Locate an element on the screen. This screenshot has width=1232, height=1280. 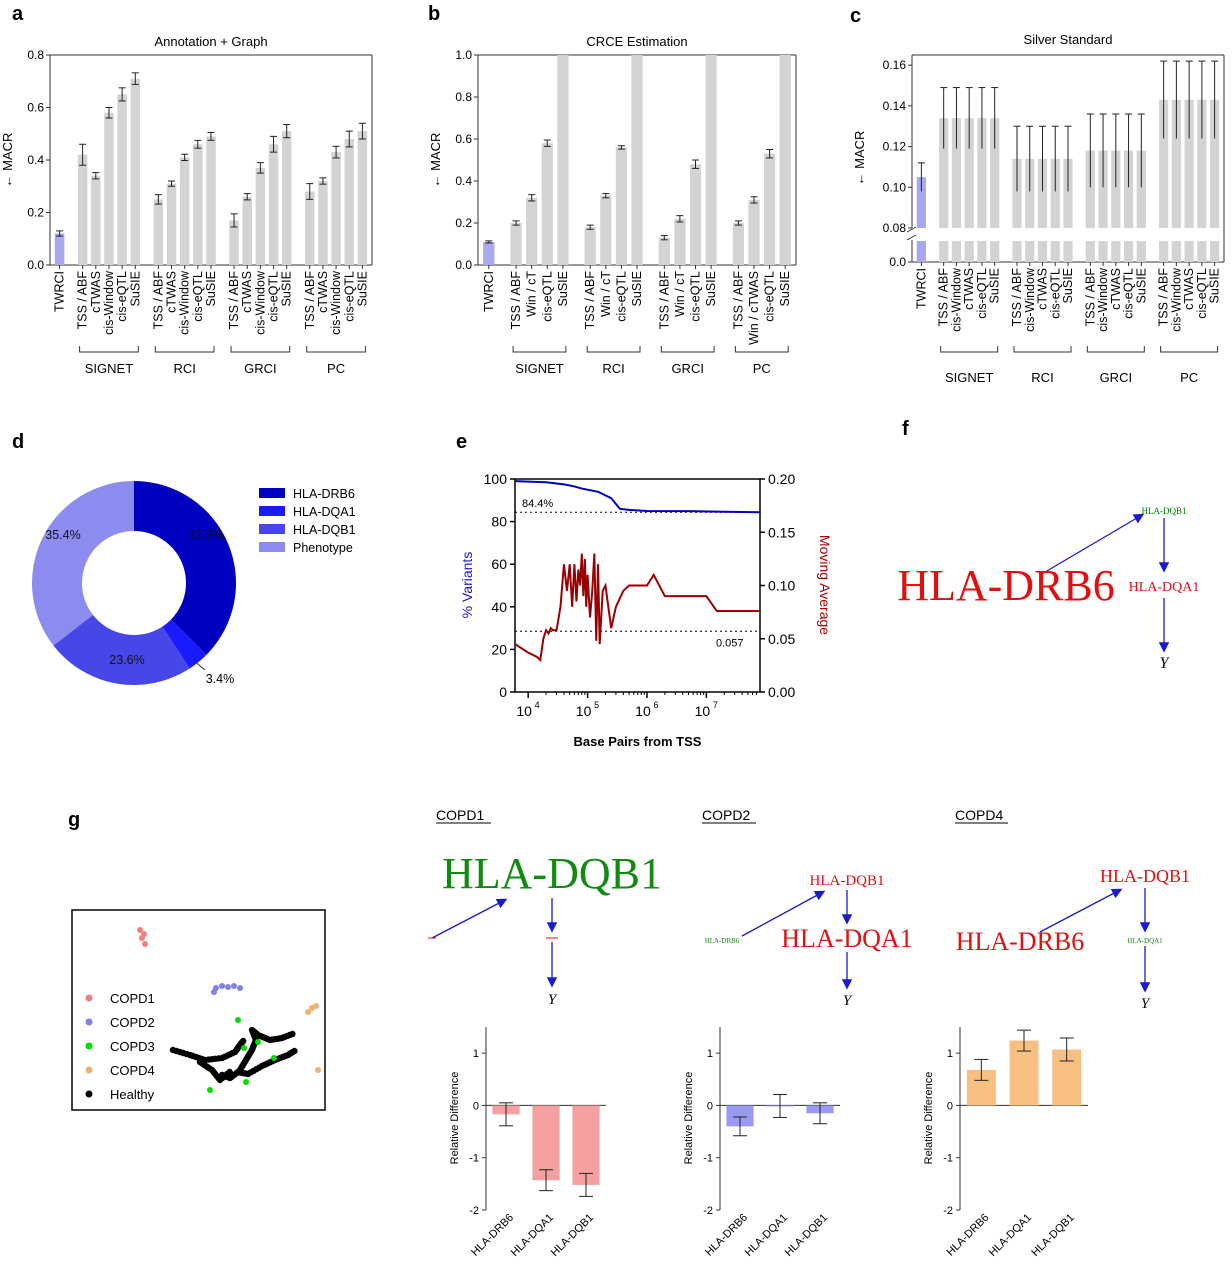
scatter-point-copd1 is located at coordinates (140, 930).